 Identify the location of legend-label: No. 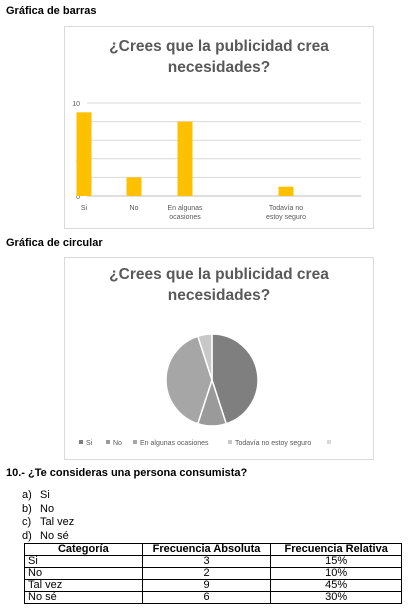
(117, 443).